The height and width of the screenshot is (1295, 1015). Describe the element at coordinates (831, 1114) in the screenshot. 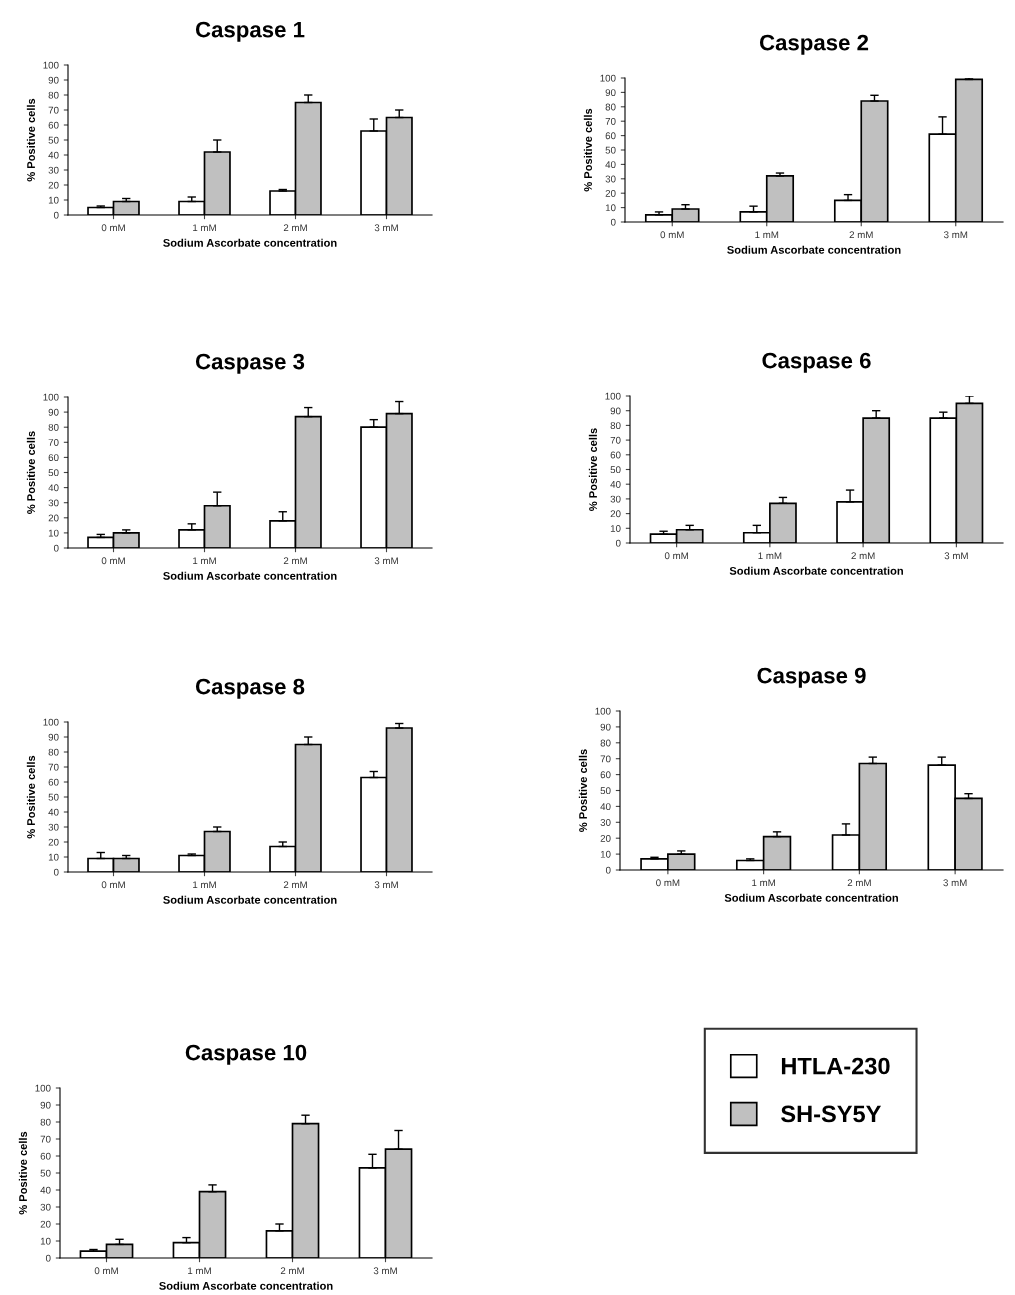

I see `legend-label: SH-SY5Y` at that location.